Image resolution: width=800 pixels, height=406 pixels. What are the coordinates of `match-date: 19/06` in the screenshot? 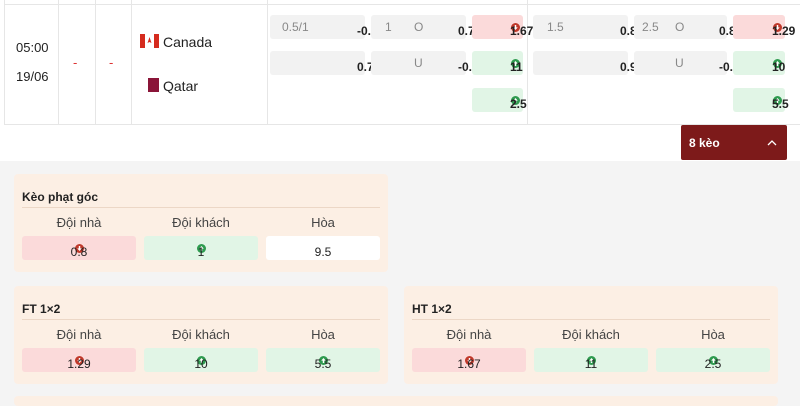 It's located at (32, 76).